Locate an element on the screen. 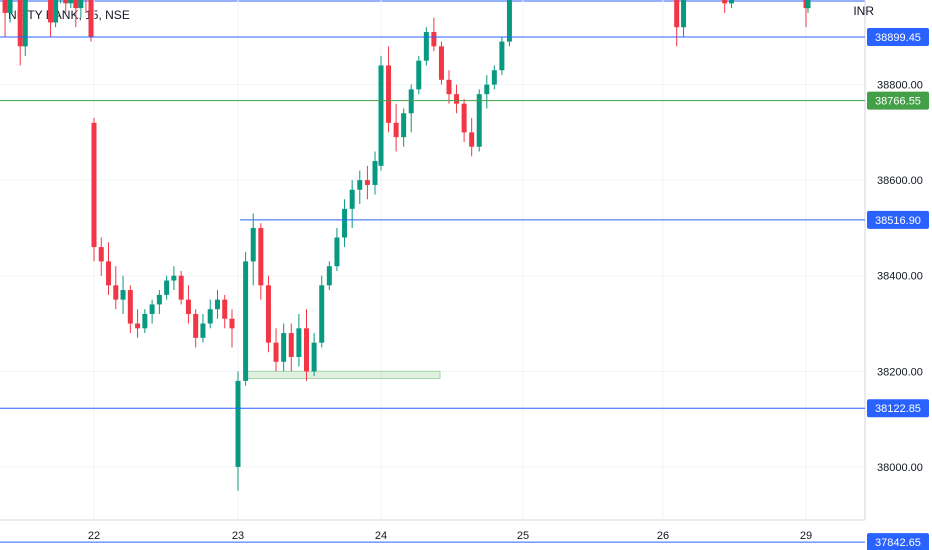 The image size is (932, 550). level-price-label: 38766.55 is located at coordinates (898, 102).